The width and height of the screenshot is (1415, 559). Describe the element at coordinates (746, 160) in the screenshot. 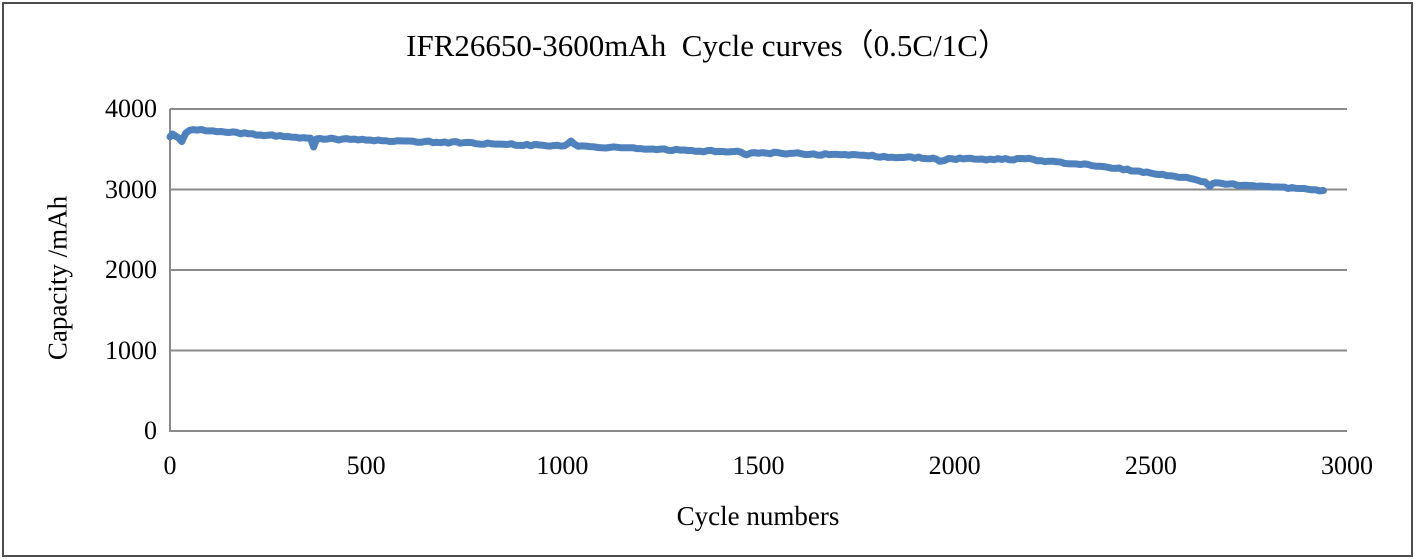

I see `capacity-curve` at that location.